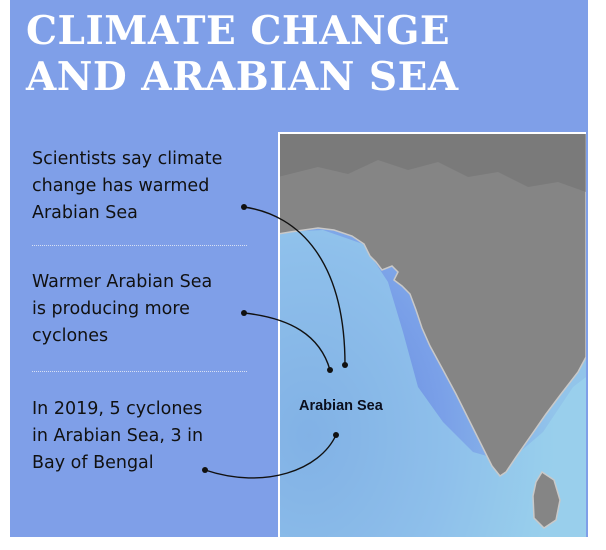 The width and height of the screenshot is (606, 550). I want to click on fact-line: is producing more, so click(111, 309).